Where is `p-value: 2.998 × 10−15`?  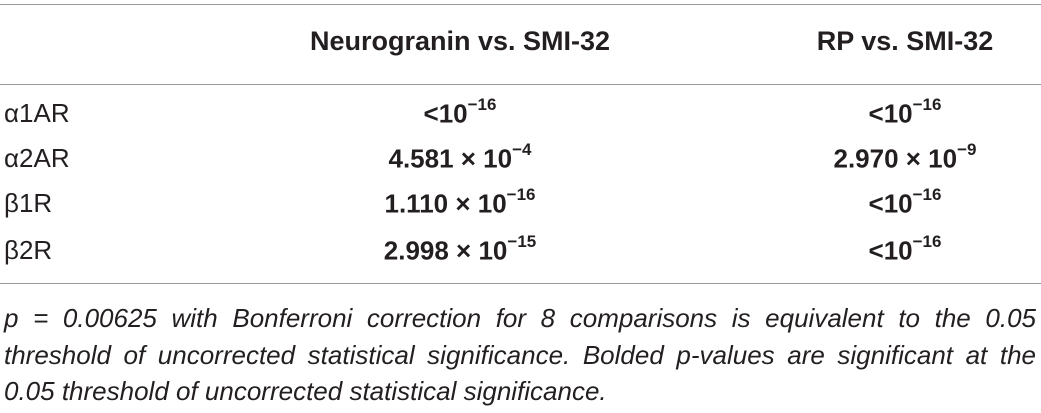
p-value: 2.998 × 10−15 is located at coordinates (460, 249).